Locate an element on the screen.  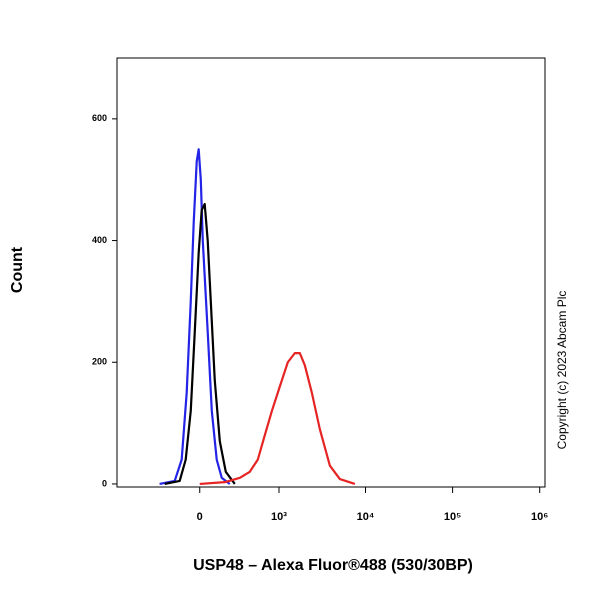
y-tick-label: 0 is located at coordinates (104, 483).